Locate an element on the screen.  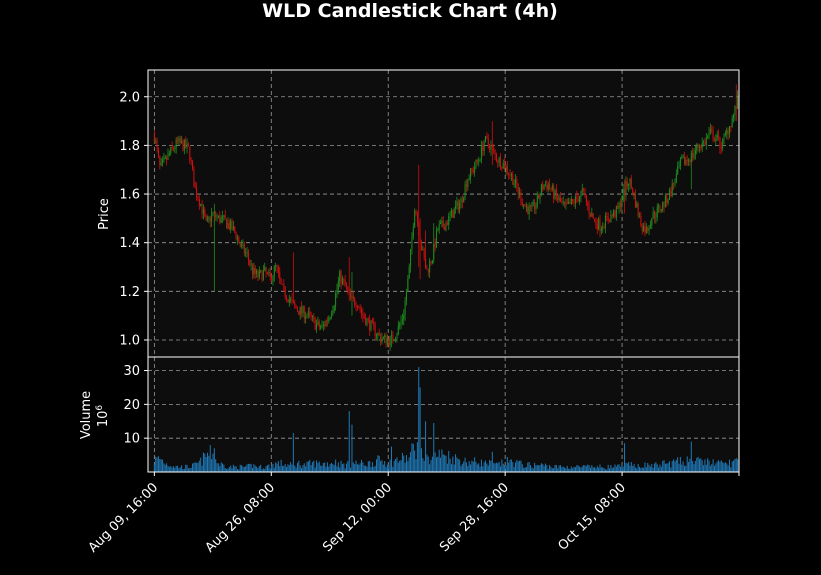
volume-scale-base: 10 is located at coordinates (103, 419).